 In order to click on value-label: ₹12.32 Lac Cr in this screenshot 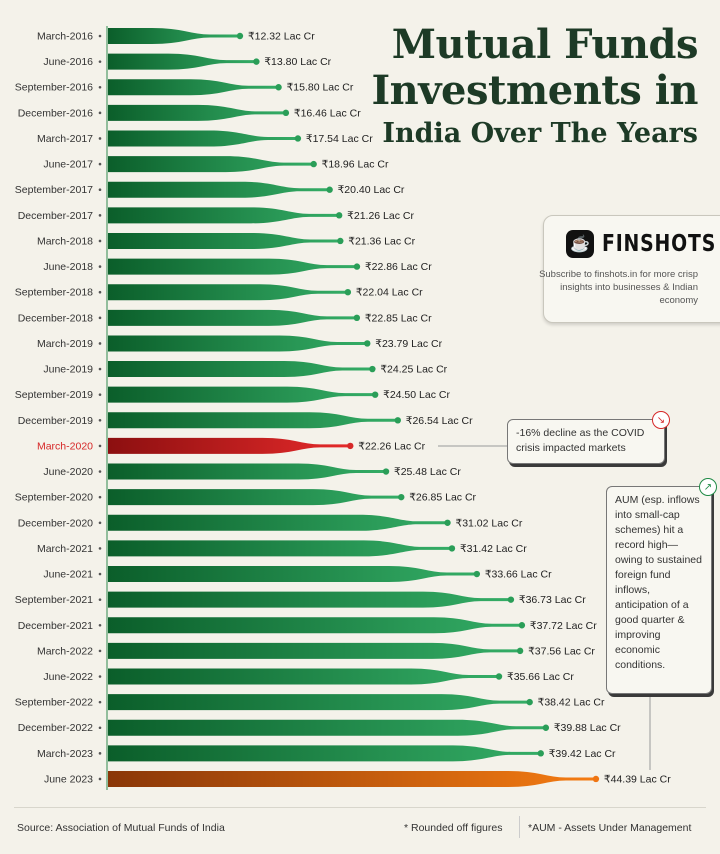, I will do `click(281, 37)`.